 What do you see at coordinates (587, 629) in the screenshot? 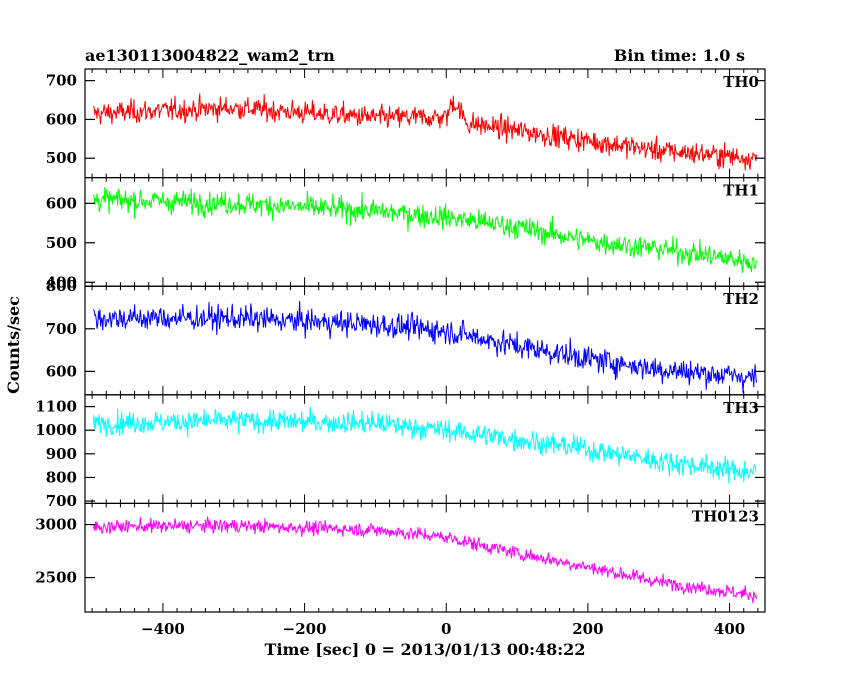
I see `x-tick-label: 200` at bounding box center [587, 629].